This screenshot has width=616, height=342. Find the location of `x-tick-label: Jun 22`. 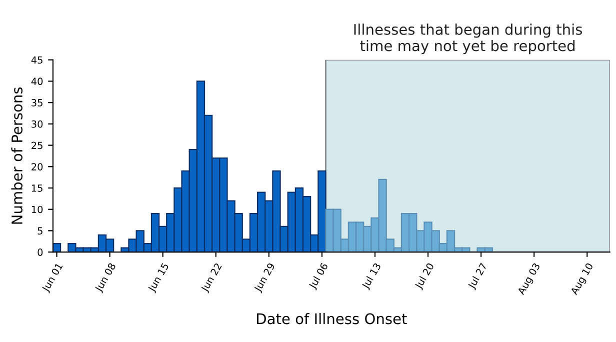

x-tick-label: Jun 22 is located at coordinates (212, 278).